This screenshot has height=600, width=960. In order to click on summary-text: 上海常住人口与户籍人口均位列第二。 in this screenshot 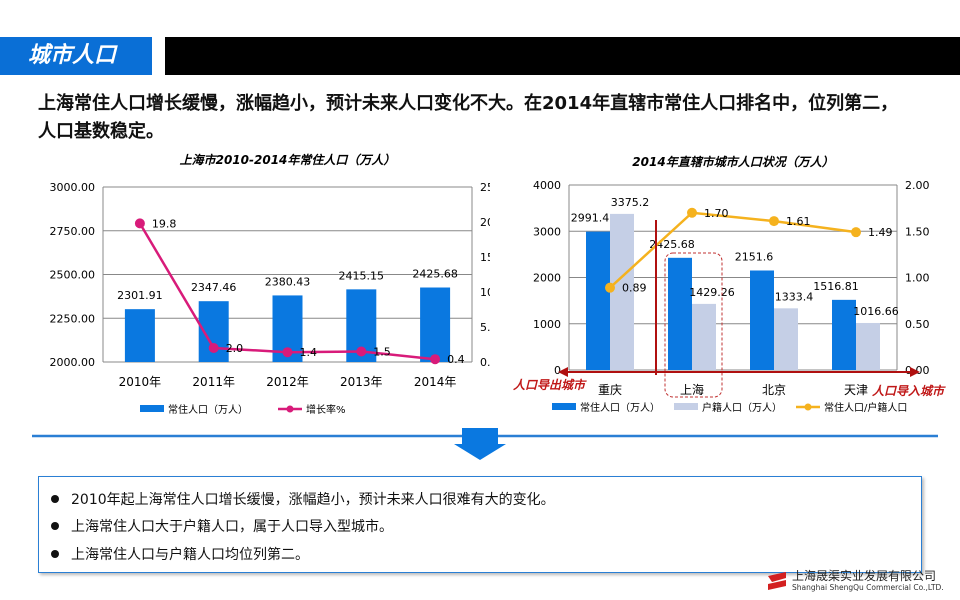, I will do `click(190, 555)`.